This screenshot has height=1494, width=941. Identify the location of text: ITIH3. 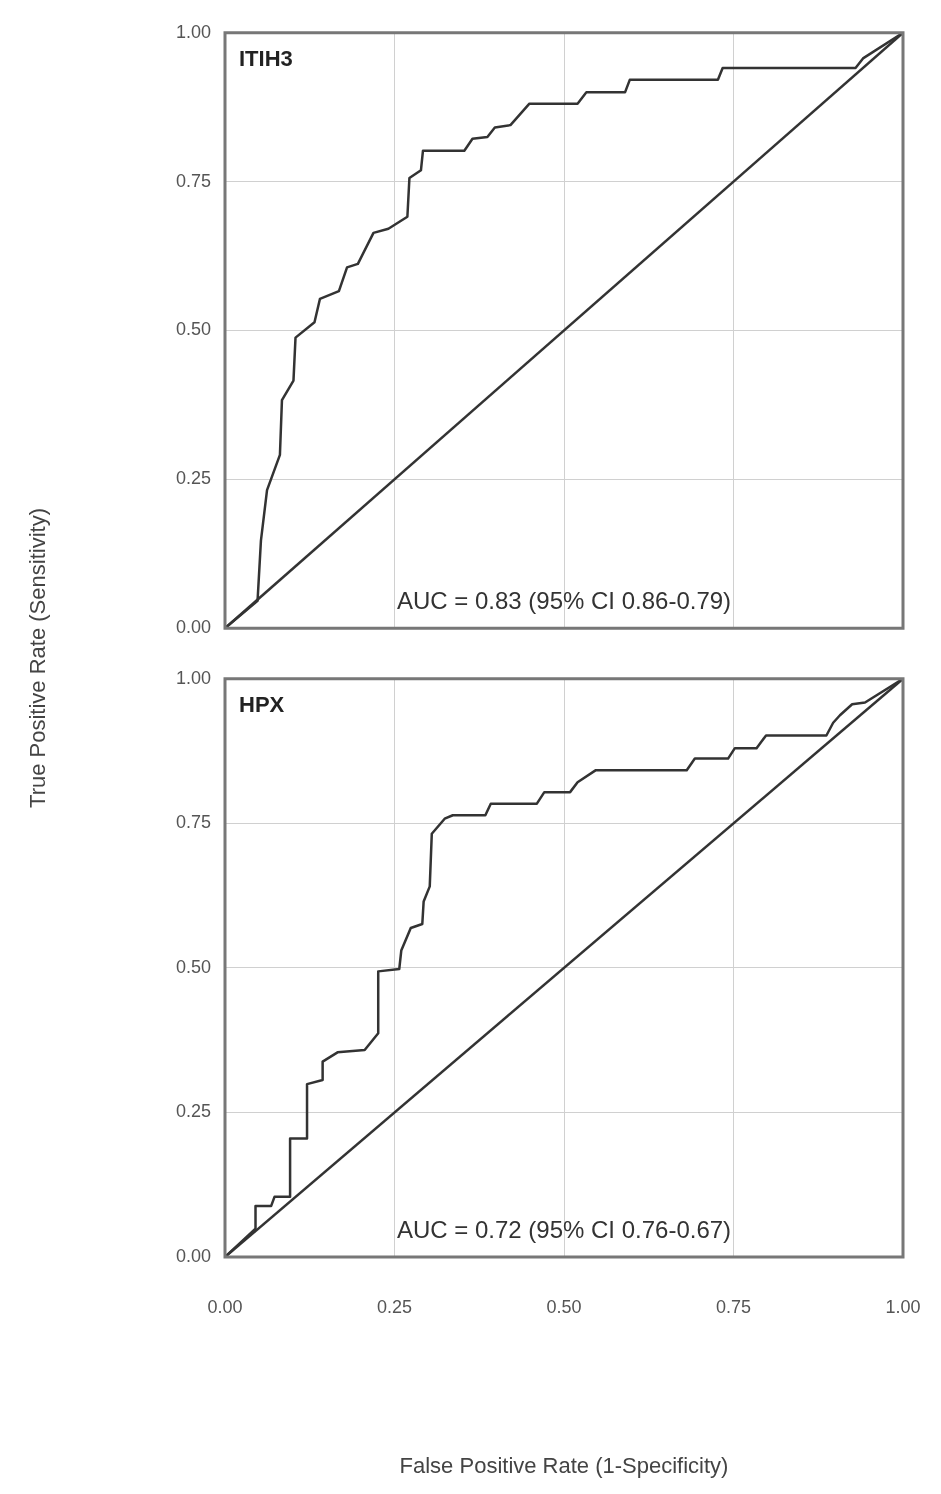
(266, 58).